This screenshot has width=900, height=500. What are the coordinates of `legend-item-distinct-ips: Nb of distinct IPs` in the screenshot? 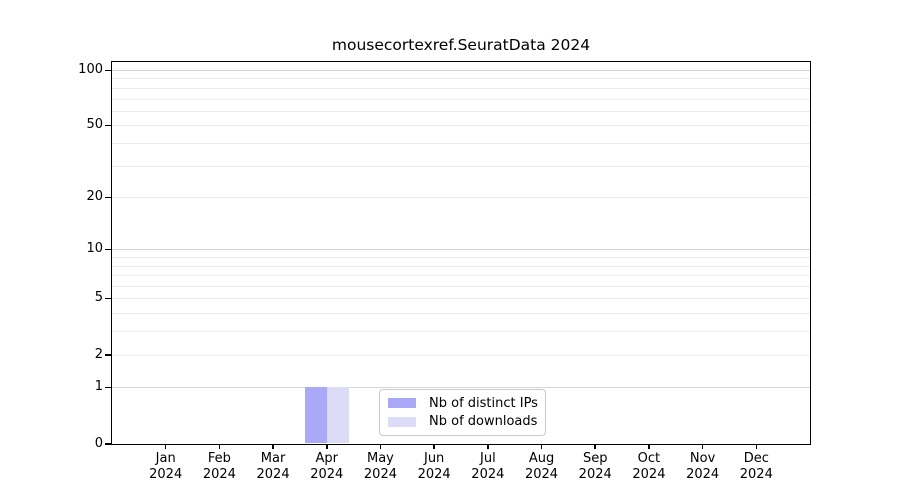 It's located at (462, 403).